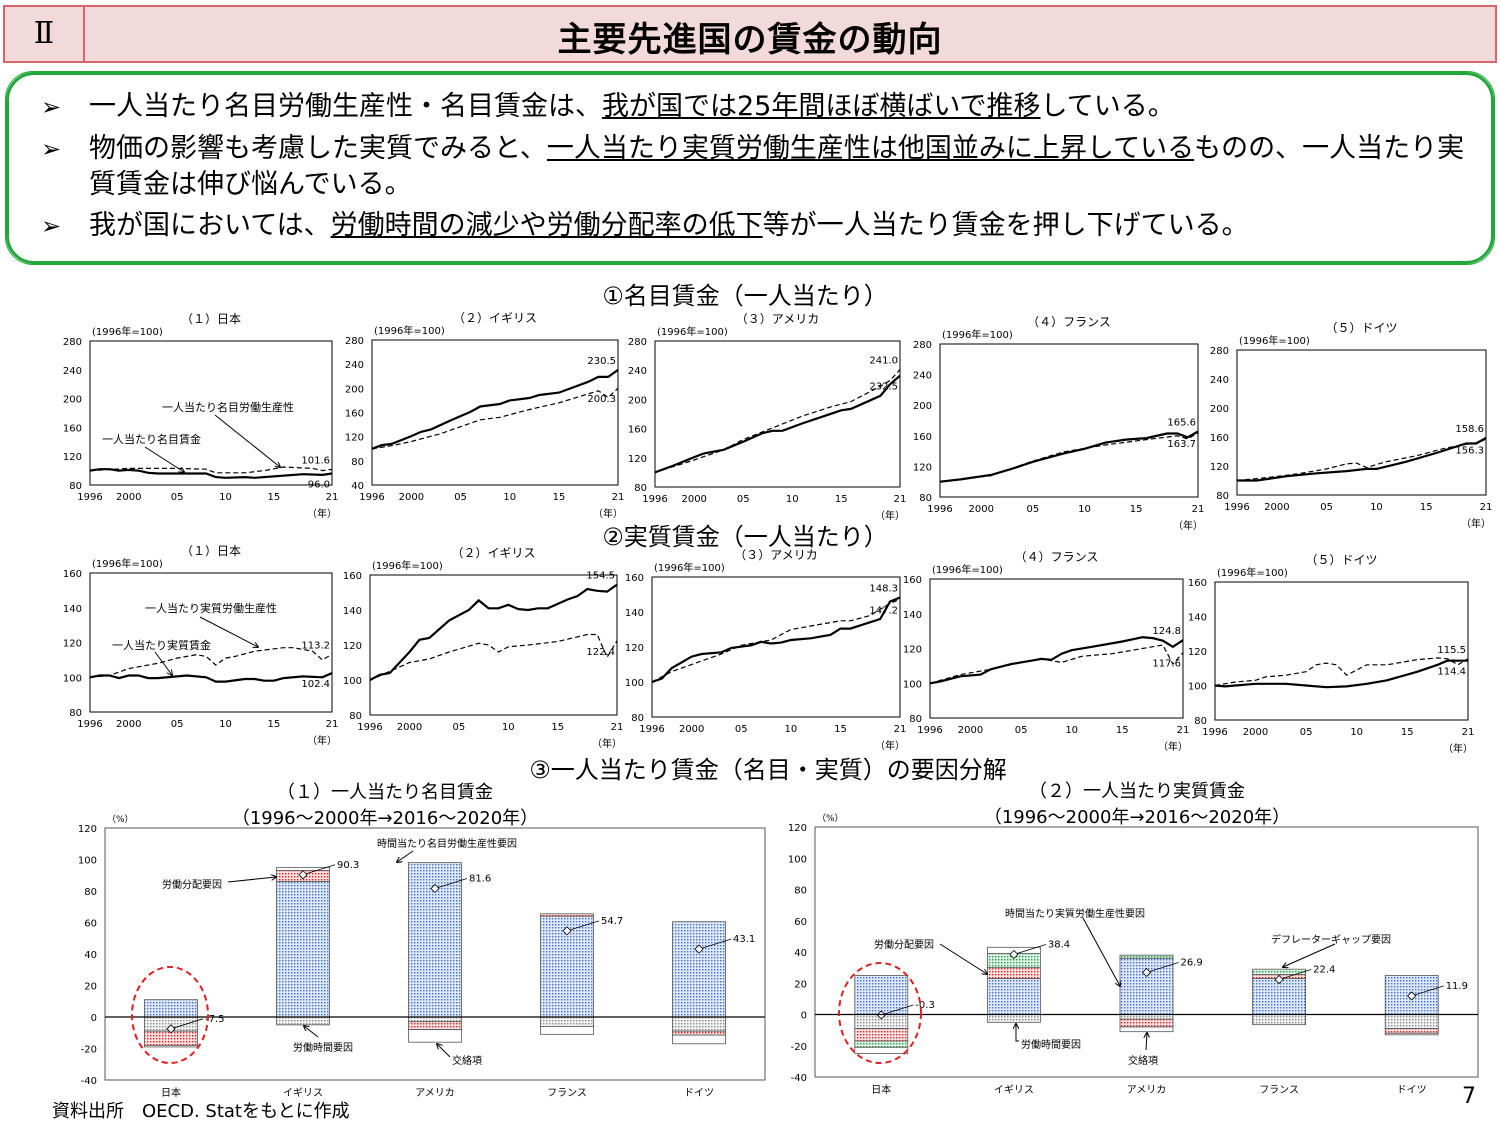 This screenshot has width=1500, height=1125. Describe the element at coordinates (348, 865) in the screenshot. I see `total-value-label: 90.3` at that location.